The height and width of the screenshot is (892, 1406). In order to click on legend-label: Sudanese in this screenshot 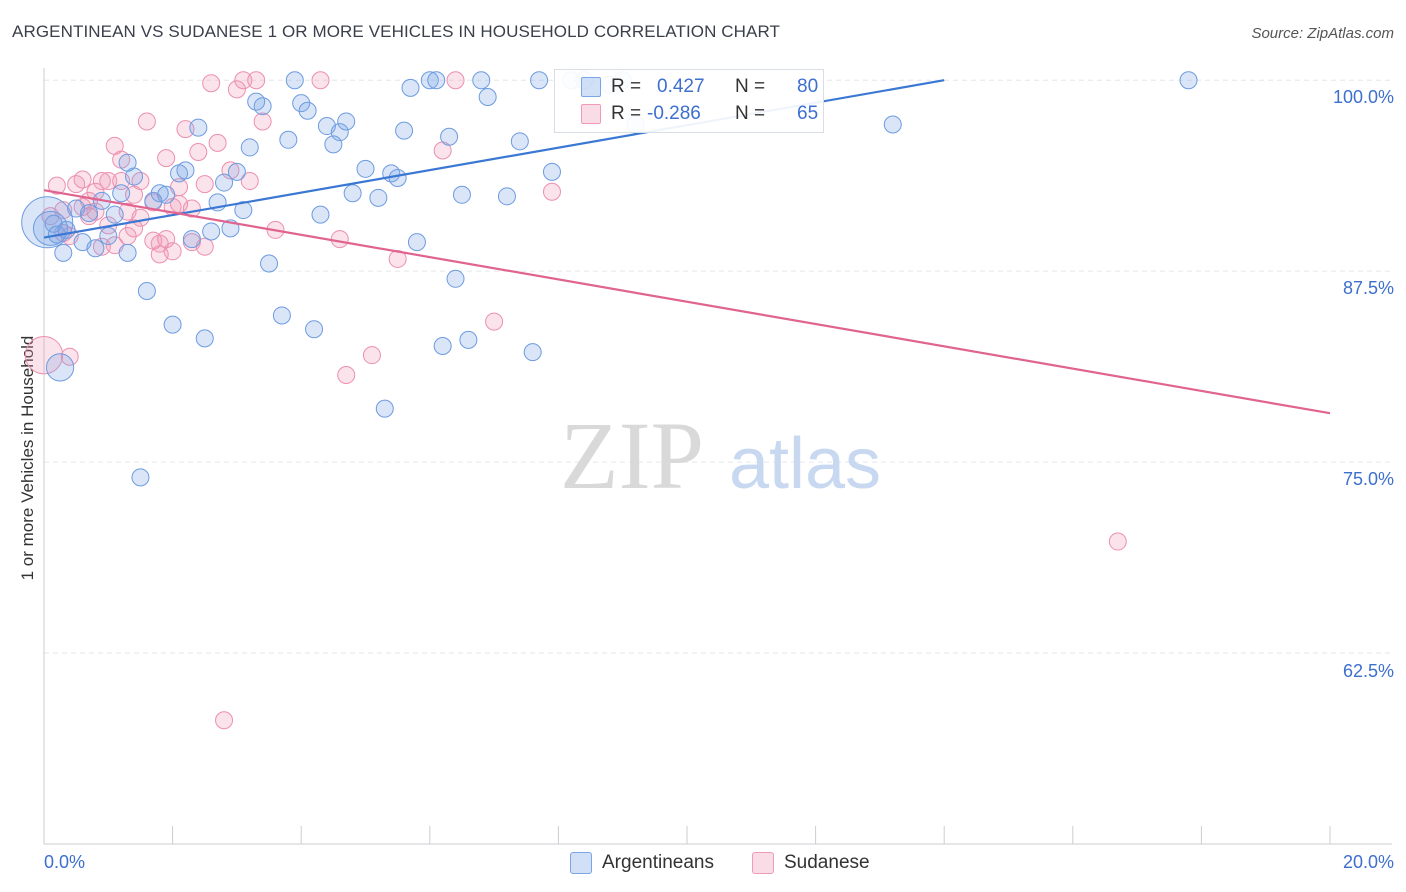, I will do `click(827, 862)`.